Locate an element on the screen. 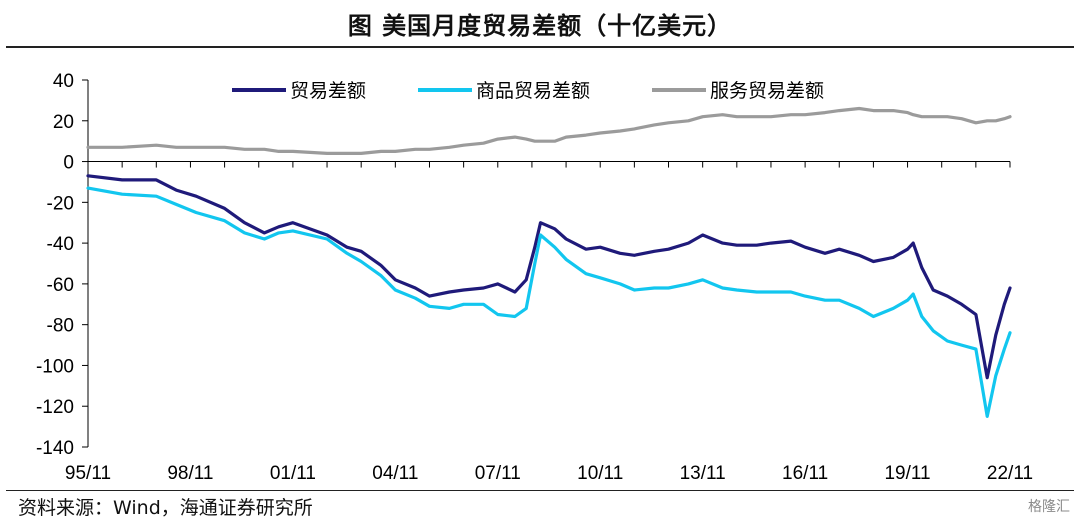  y-tick-label: 20 is located at coordinates (63, 122).